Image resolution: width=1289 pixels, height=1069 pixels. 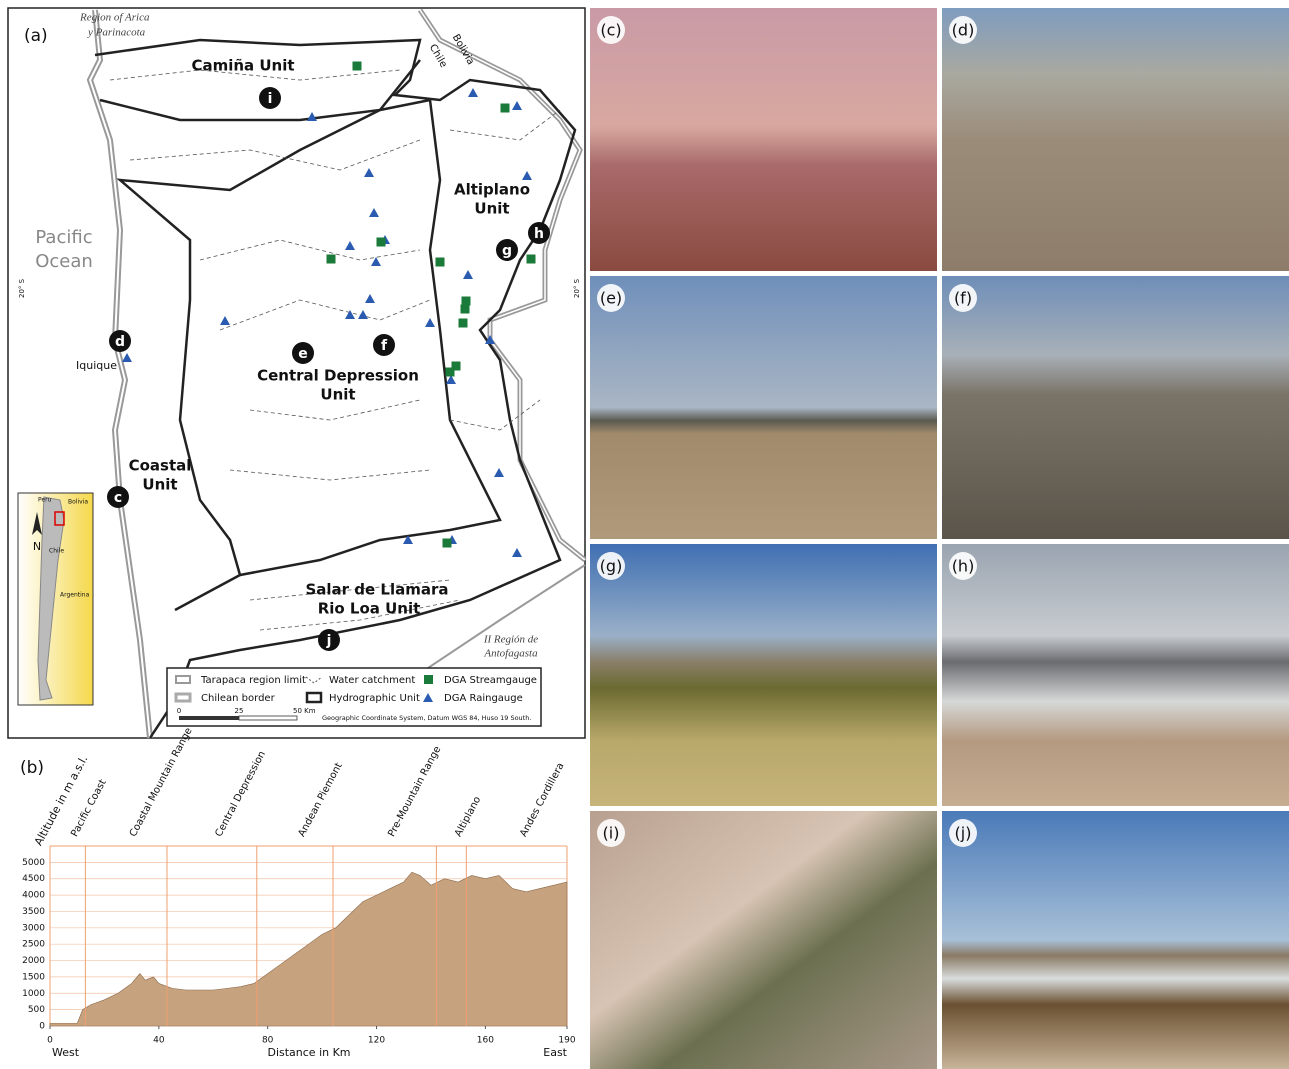 I want to click on inset-label: Bolivia, so click(x=78, y=502).